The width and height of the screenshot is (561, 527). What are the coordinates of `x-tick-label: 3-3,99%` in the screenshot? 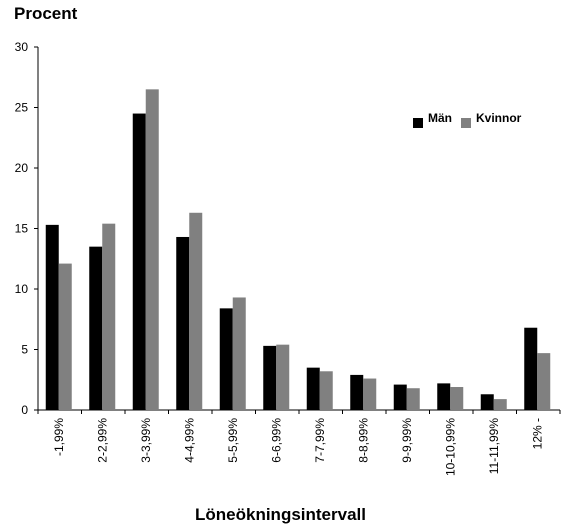 It's located at (146, 440).